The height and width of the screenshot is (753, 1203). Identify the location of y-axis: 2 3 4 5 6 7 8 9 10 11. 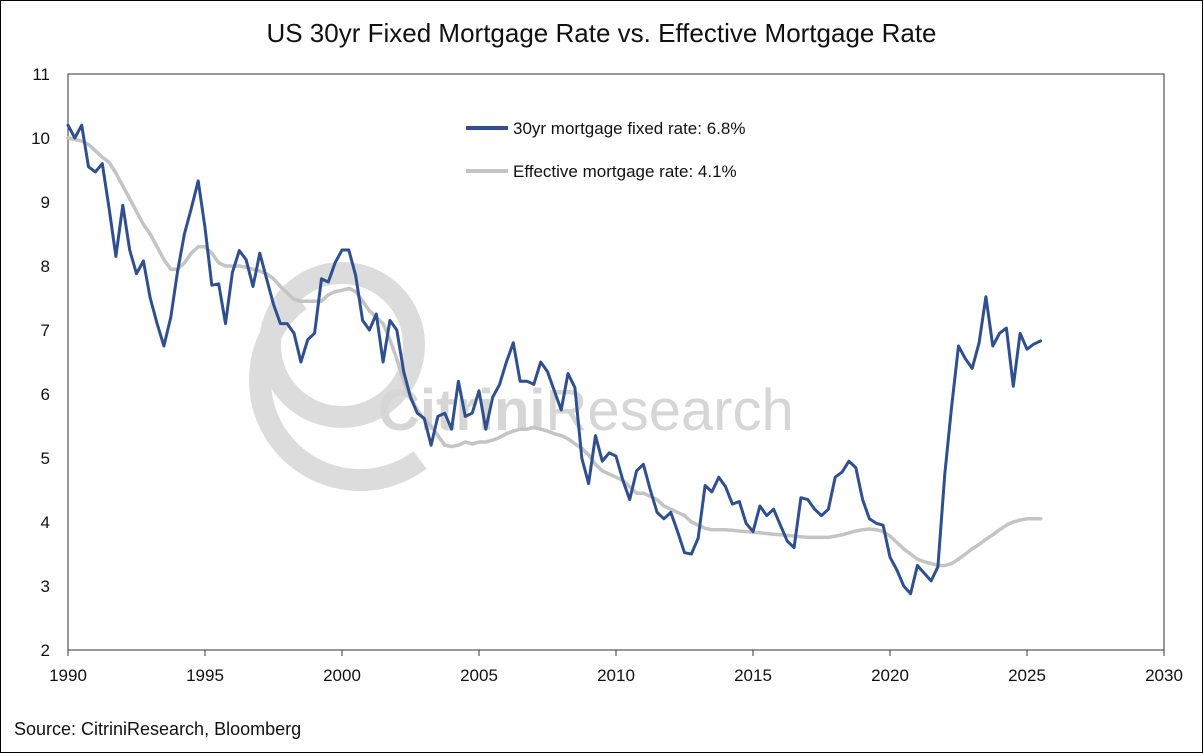
(40, 362).